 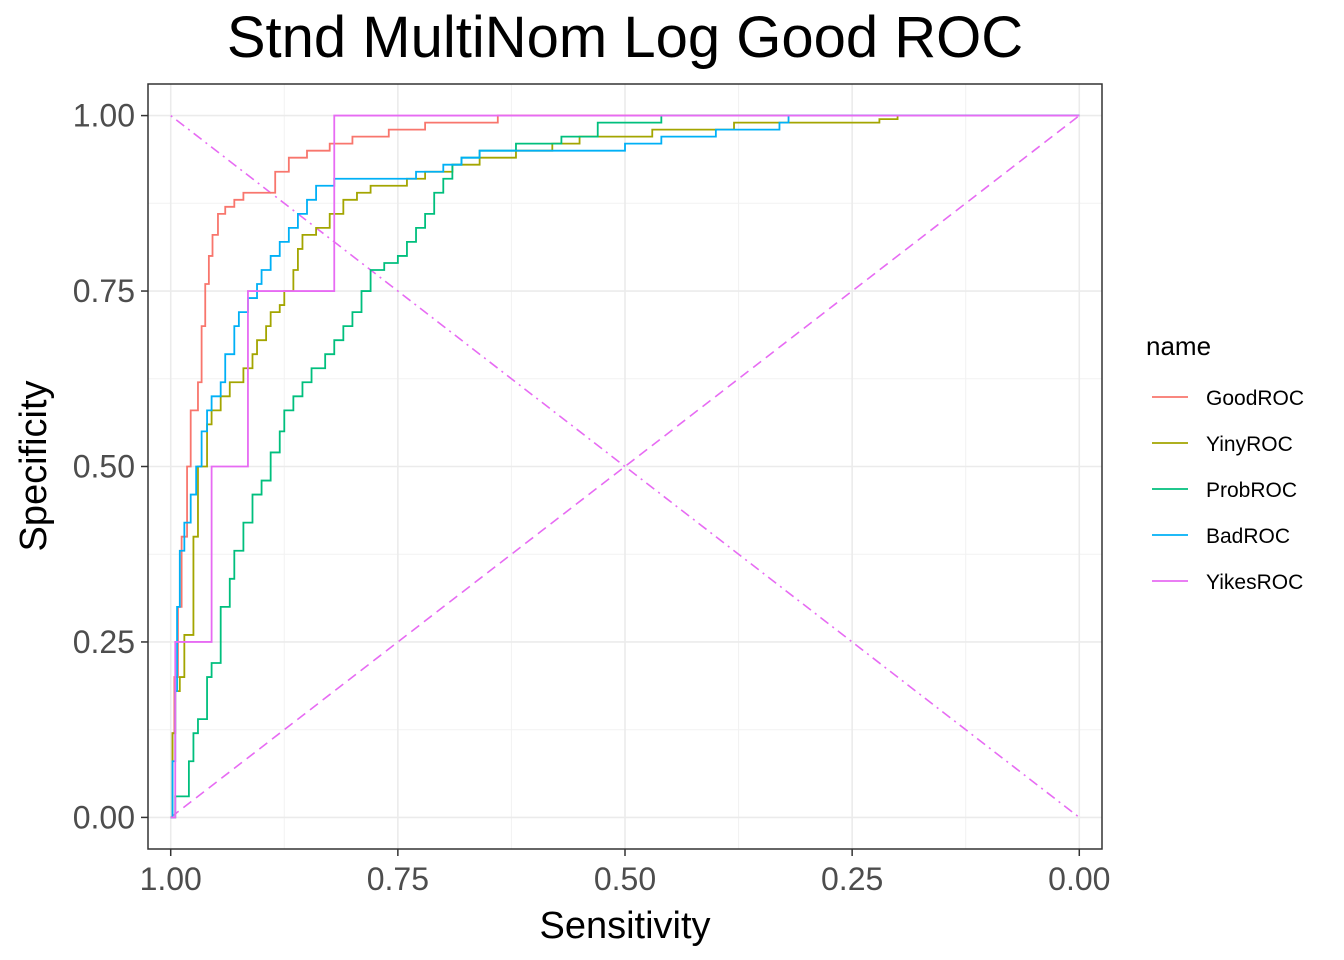 What do you see at coordinates (1178, 346) in the screenshot?
I see `legend-title: name` at bounding box center [1178, 346].